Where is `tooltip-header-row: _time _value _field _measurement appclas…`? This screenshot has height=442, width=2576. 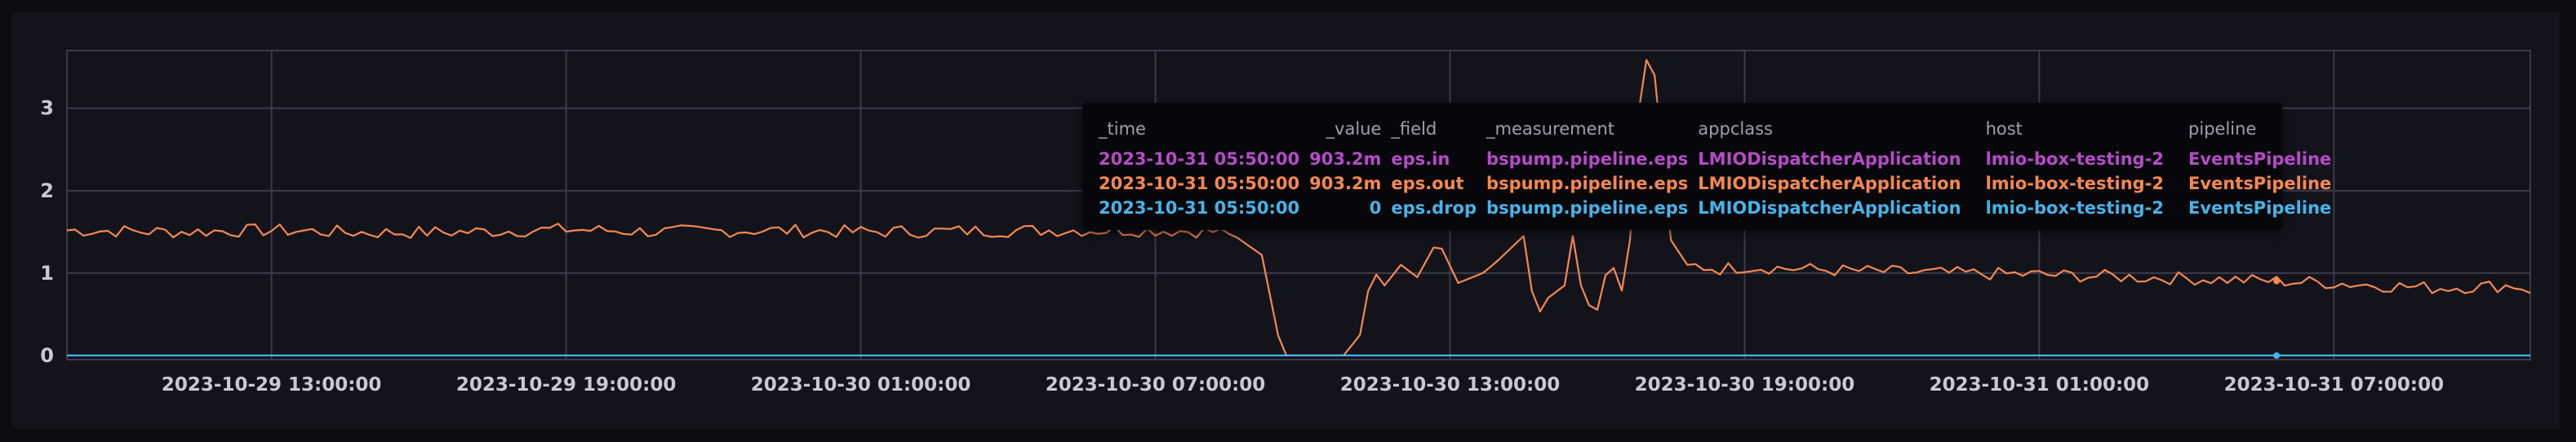
tooltip-header-row: _time _value _field _measurement appclas… is located at coordinates (1720, 131).